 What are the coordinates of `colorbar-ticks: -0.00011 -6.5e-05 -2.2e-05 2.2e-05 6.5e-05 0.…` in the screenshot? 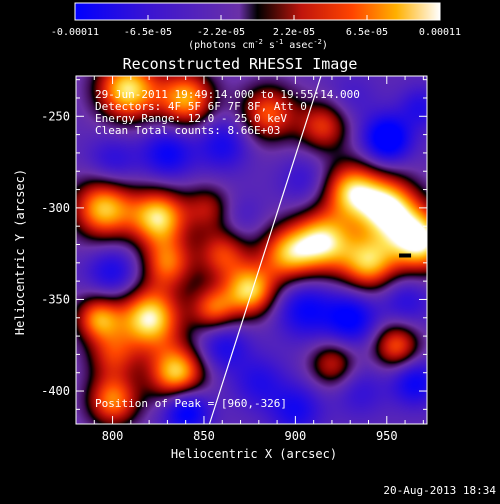 It's located at (256, 26).